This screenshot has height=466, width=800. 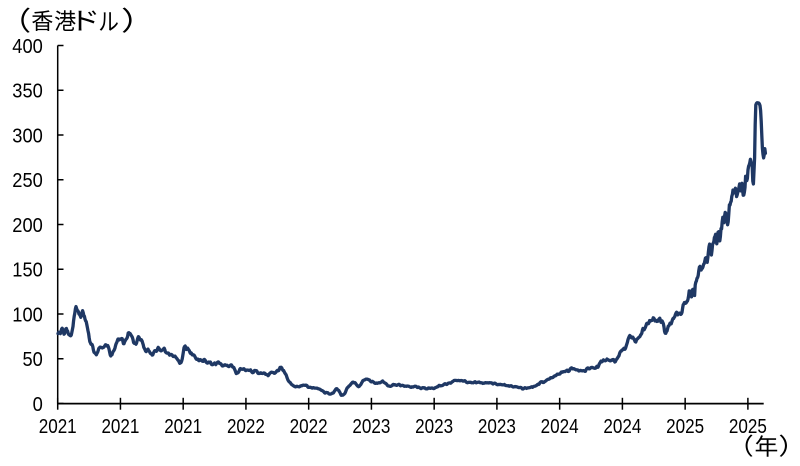 What do you see at coordinates (33, 359) in the screenshot?
I see `svg-text: 50` at bounding box center [33, 359].